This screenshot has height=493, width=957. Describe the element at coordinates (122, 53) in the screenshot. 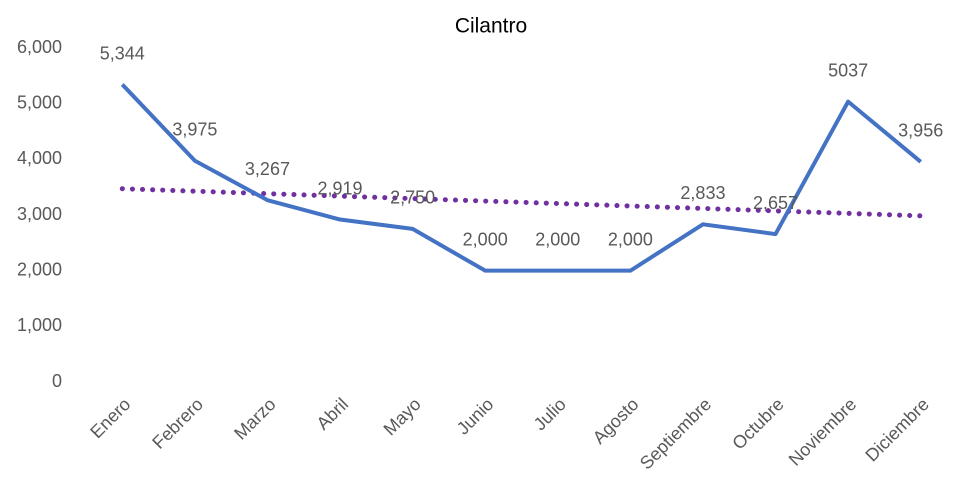

I see `data-label: 5,344` at that location.